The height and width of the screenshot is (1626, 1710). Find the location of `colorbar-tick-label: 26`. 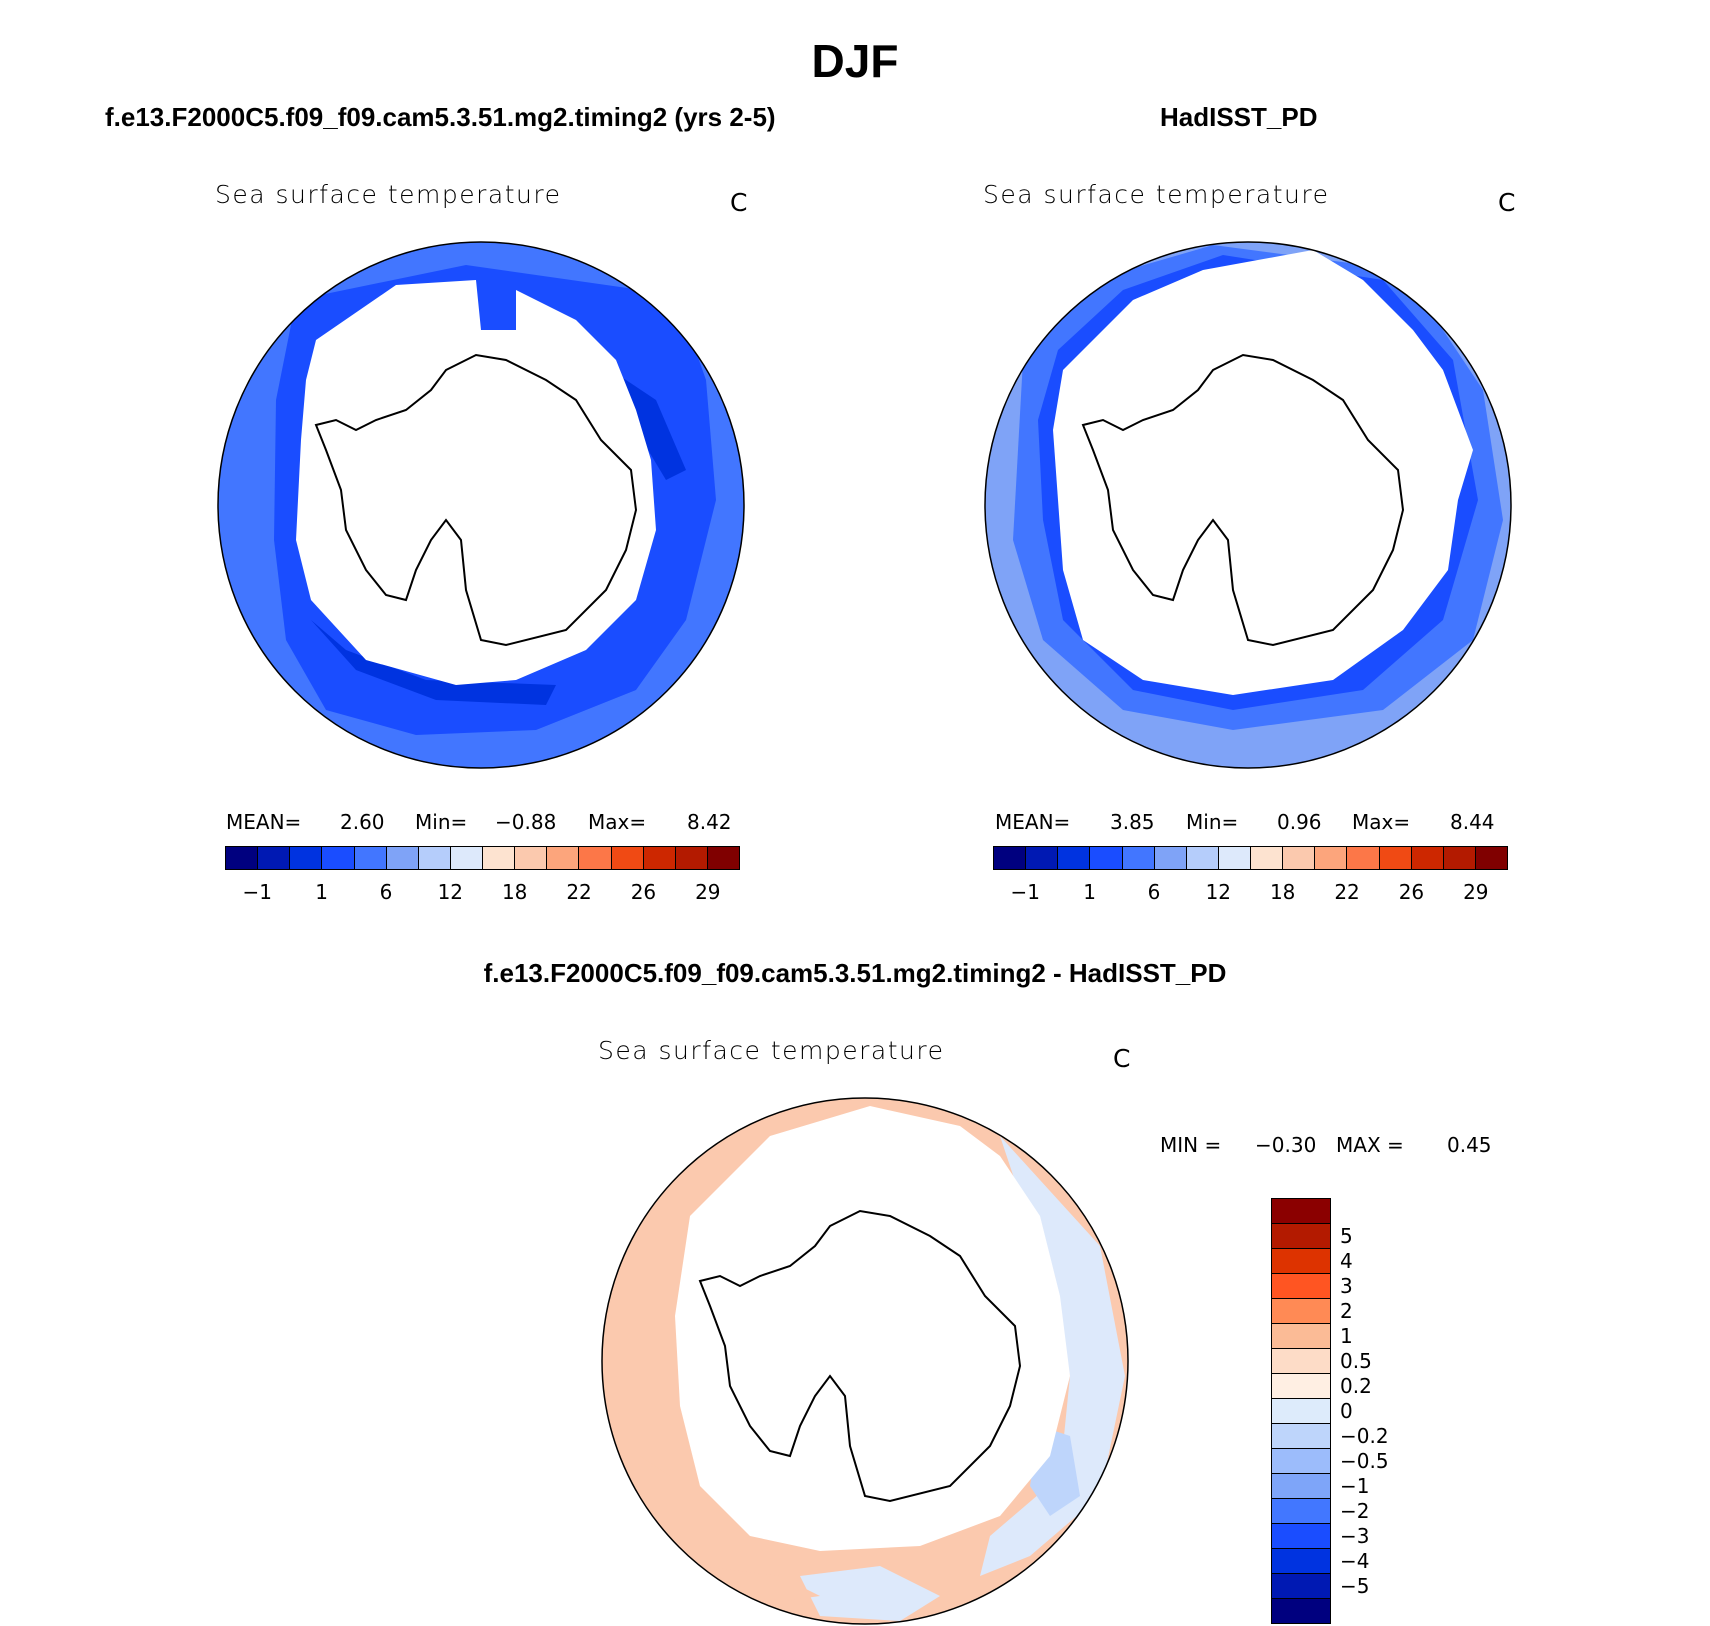

colorbar-tick-label: 26 is located at coordinates (643, 892).